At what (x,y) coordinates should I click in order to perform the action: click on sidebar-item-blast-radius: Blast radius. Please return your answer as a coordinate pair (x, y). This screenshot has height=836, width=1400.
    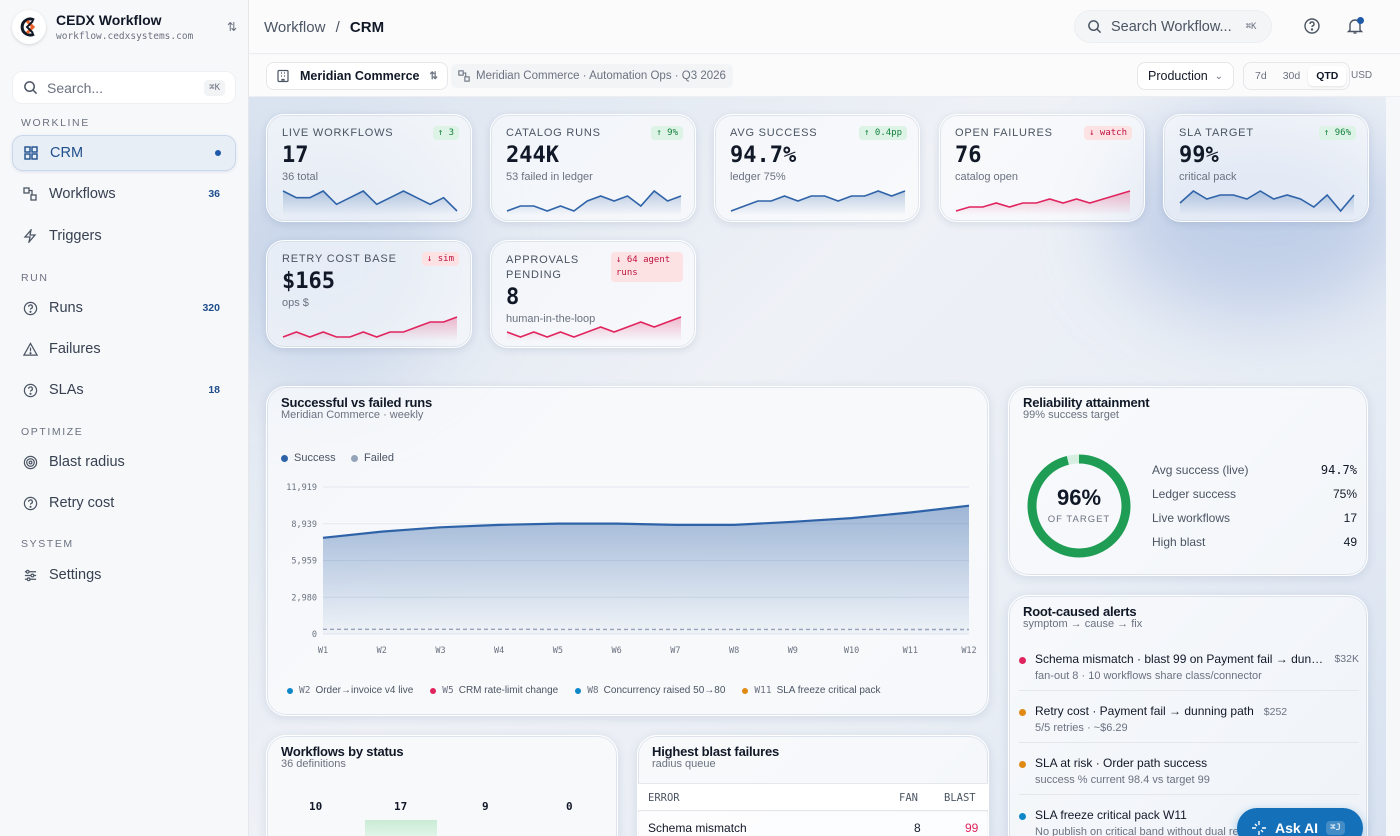
    Looking at the image, I should click on (124, 462).